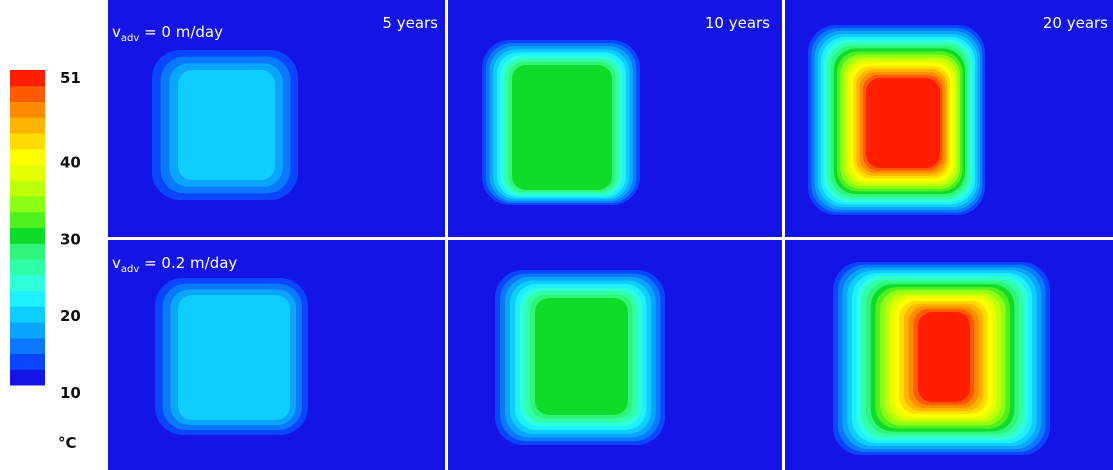 Image resolution: width=1113 pixels, height=470 pixels. I want to click on time-label: 20 years, so click(1075, 23).